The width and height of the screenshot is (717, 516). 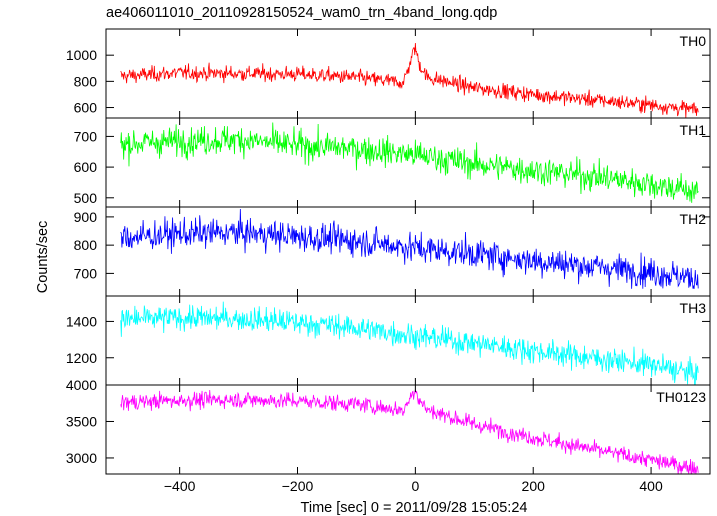 I want to click on x-axis-label: Time [sec] 0 = 2011/09/28 15:05:24, so click(x=414, y=508).